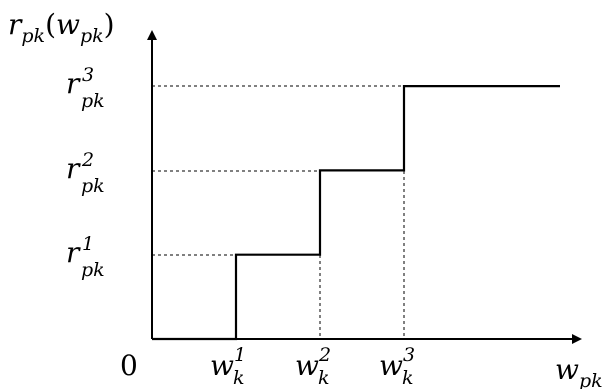 Image resolution: width=612 pixels, height=389 pixels. I want to click on svg-text: wpk, so click(579, 371).